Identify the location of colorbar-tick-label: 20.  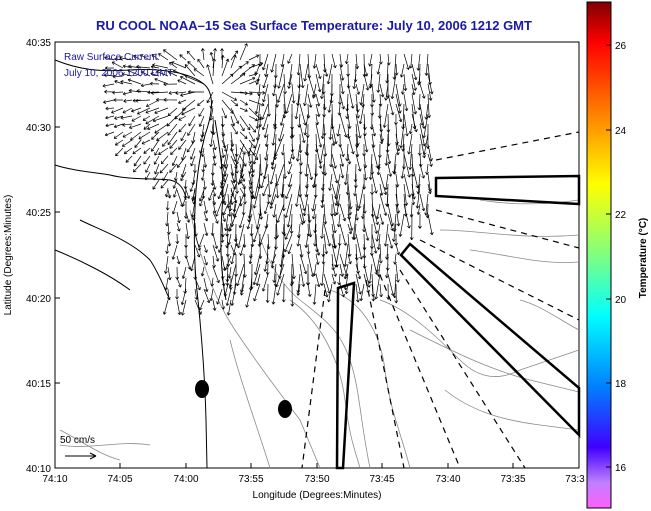
(621, 300).